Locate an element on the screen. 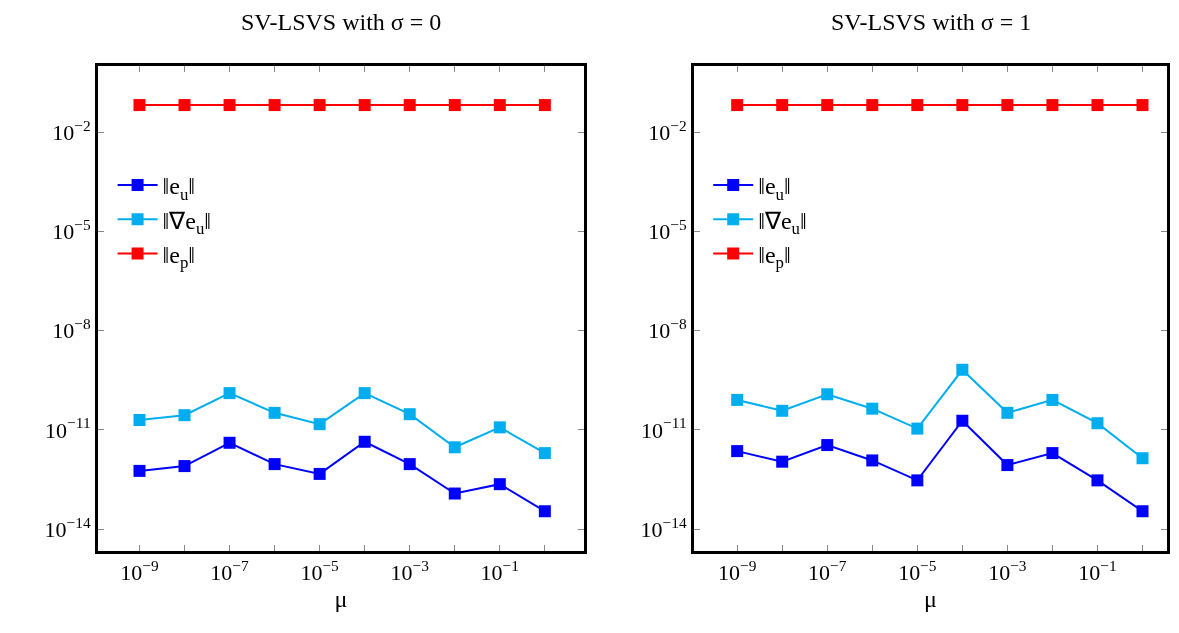  chart-title: SV-LSVS with σ = 1 is located at coordinates (931, 22).